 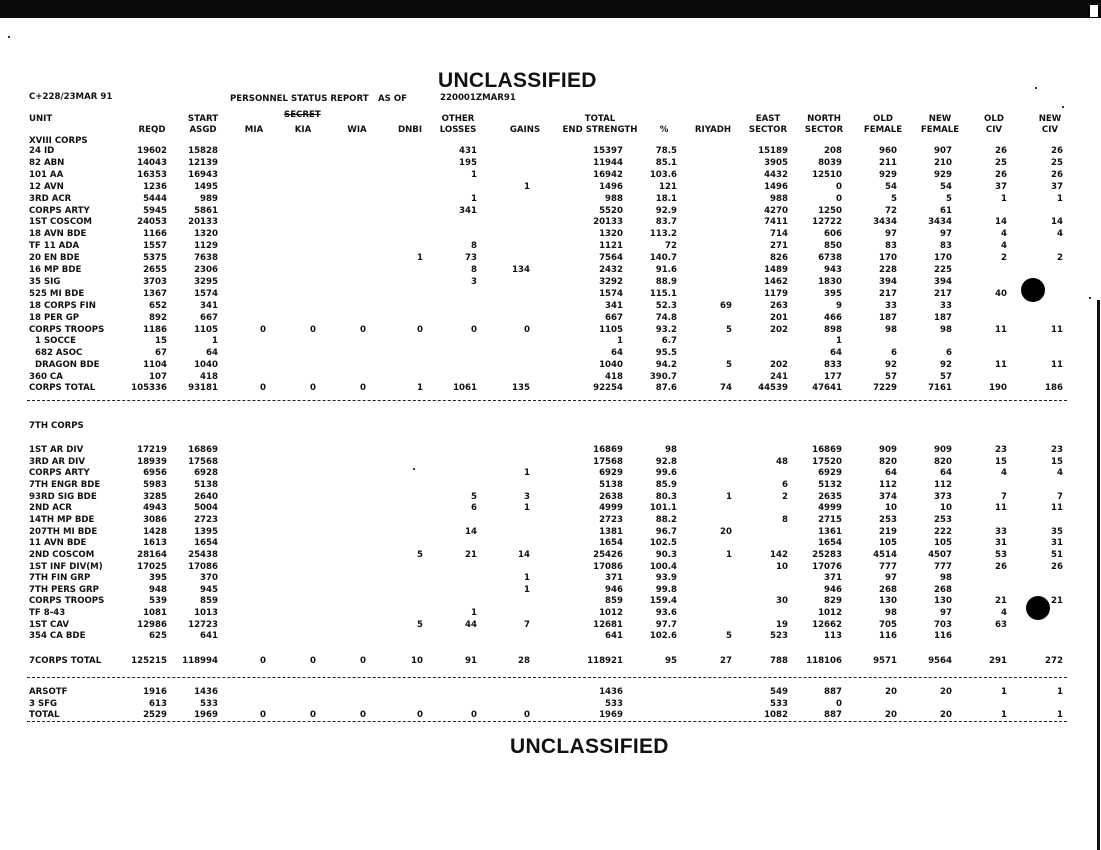 I want to click on cell-reqd: 5375, so click(x=155, y=258).